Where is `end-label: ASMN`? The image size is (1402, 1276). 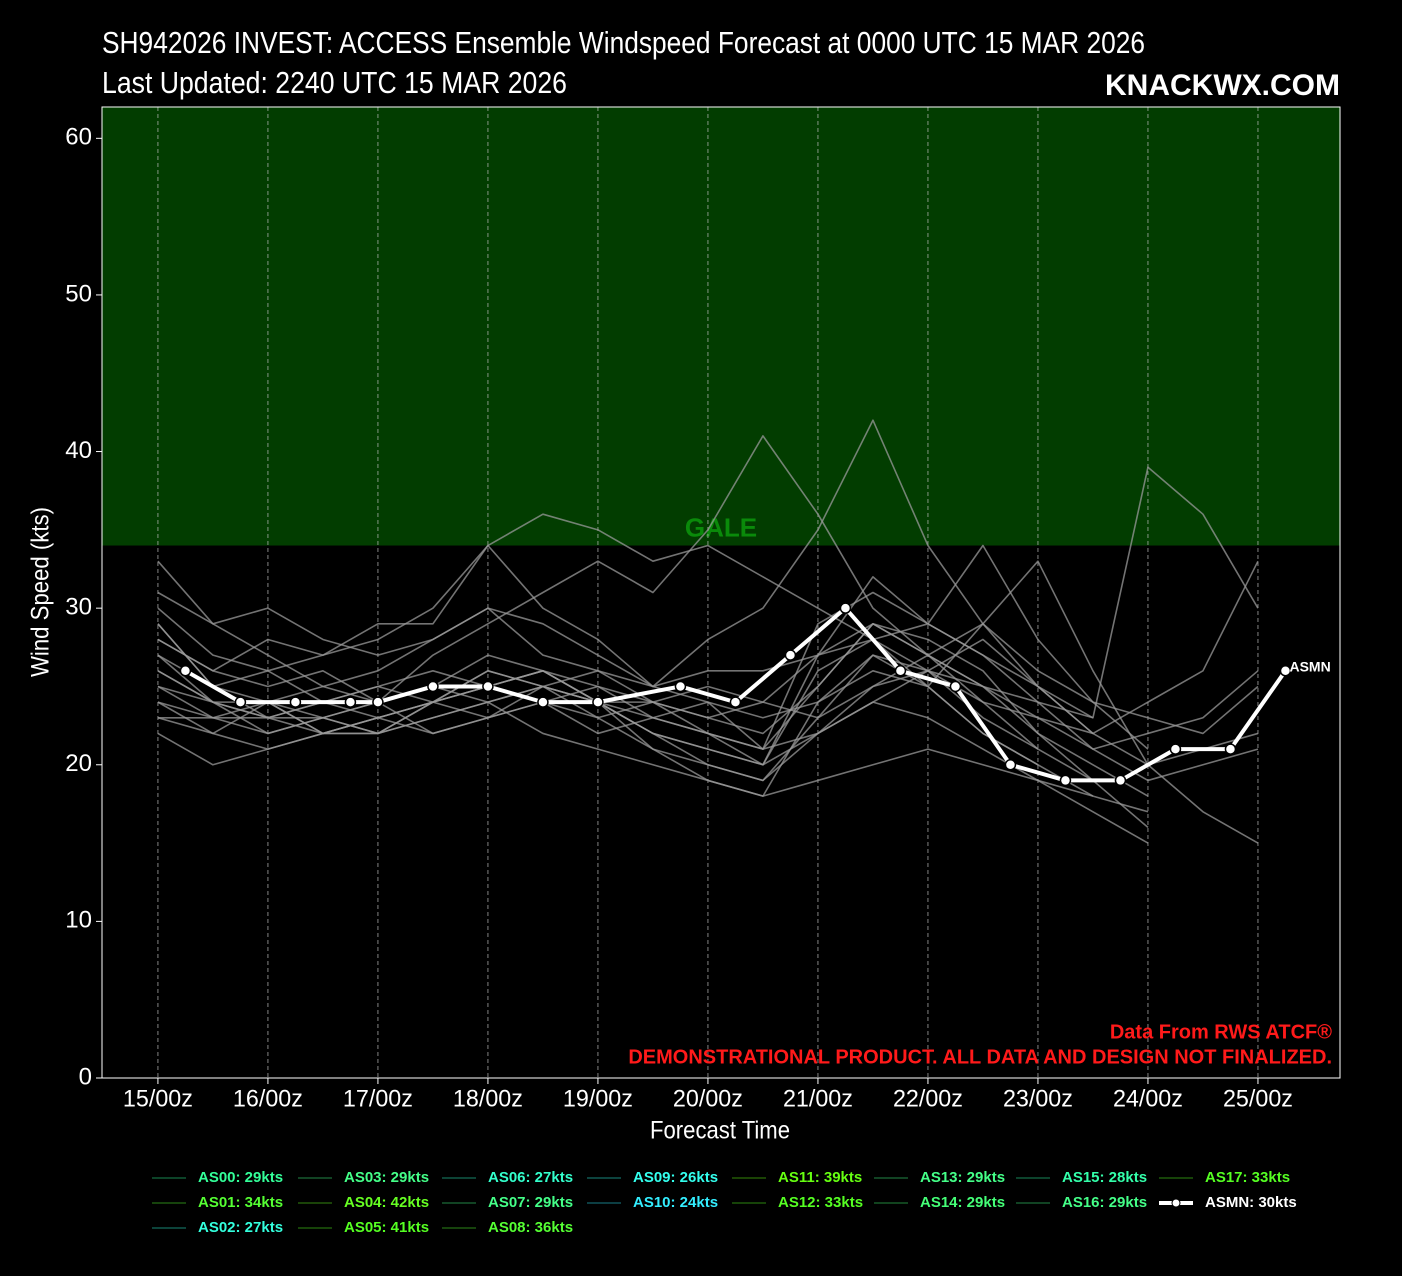 end-label: ASMN is located at coordinates (1309, 667).